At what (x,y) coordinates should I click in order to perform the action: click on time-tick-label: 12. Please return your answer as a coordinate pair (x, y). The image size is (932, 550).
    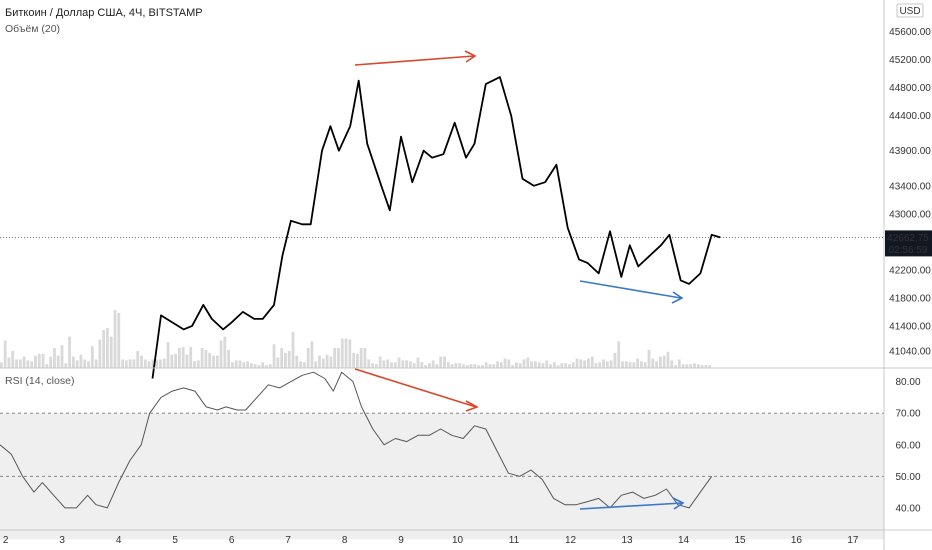
    Looking at the image, I should click on (571, 540).